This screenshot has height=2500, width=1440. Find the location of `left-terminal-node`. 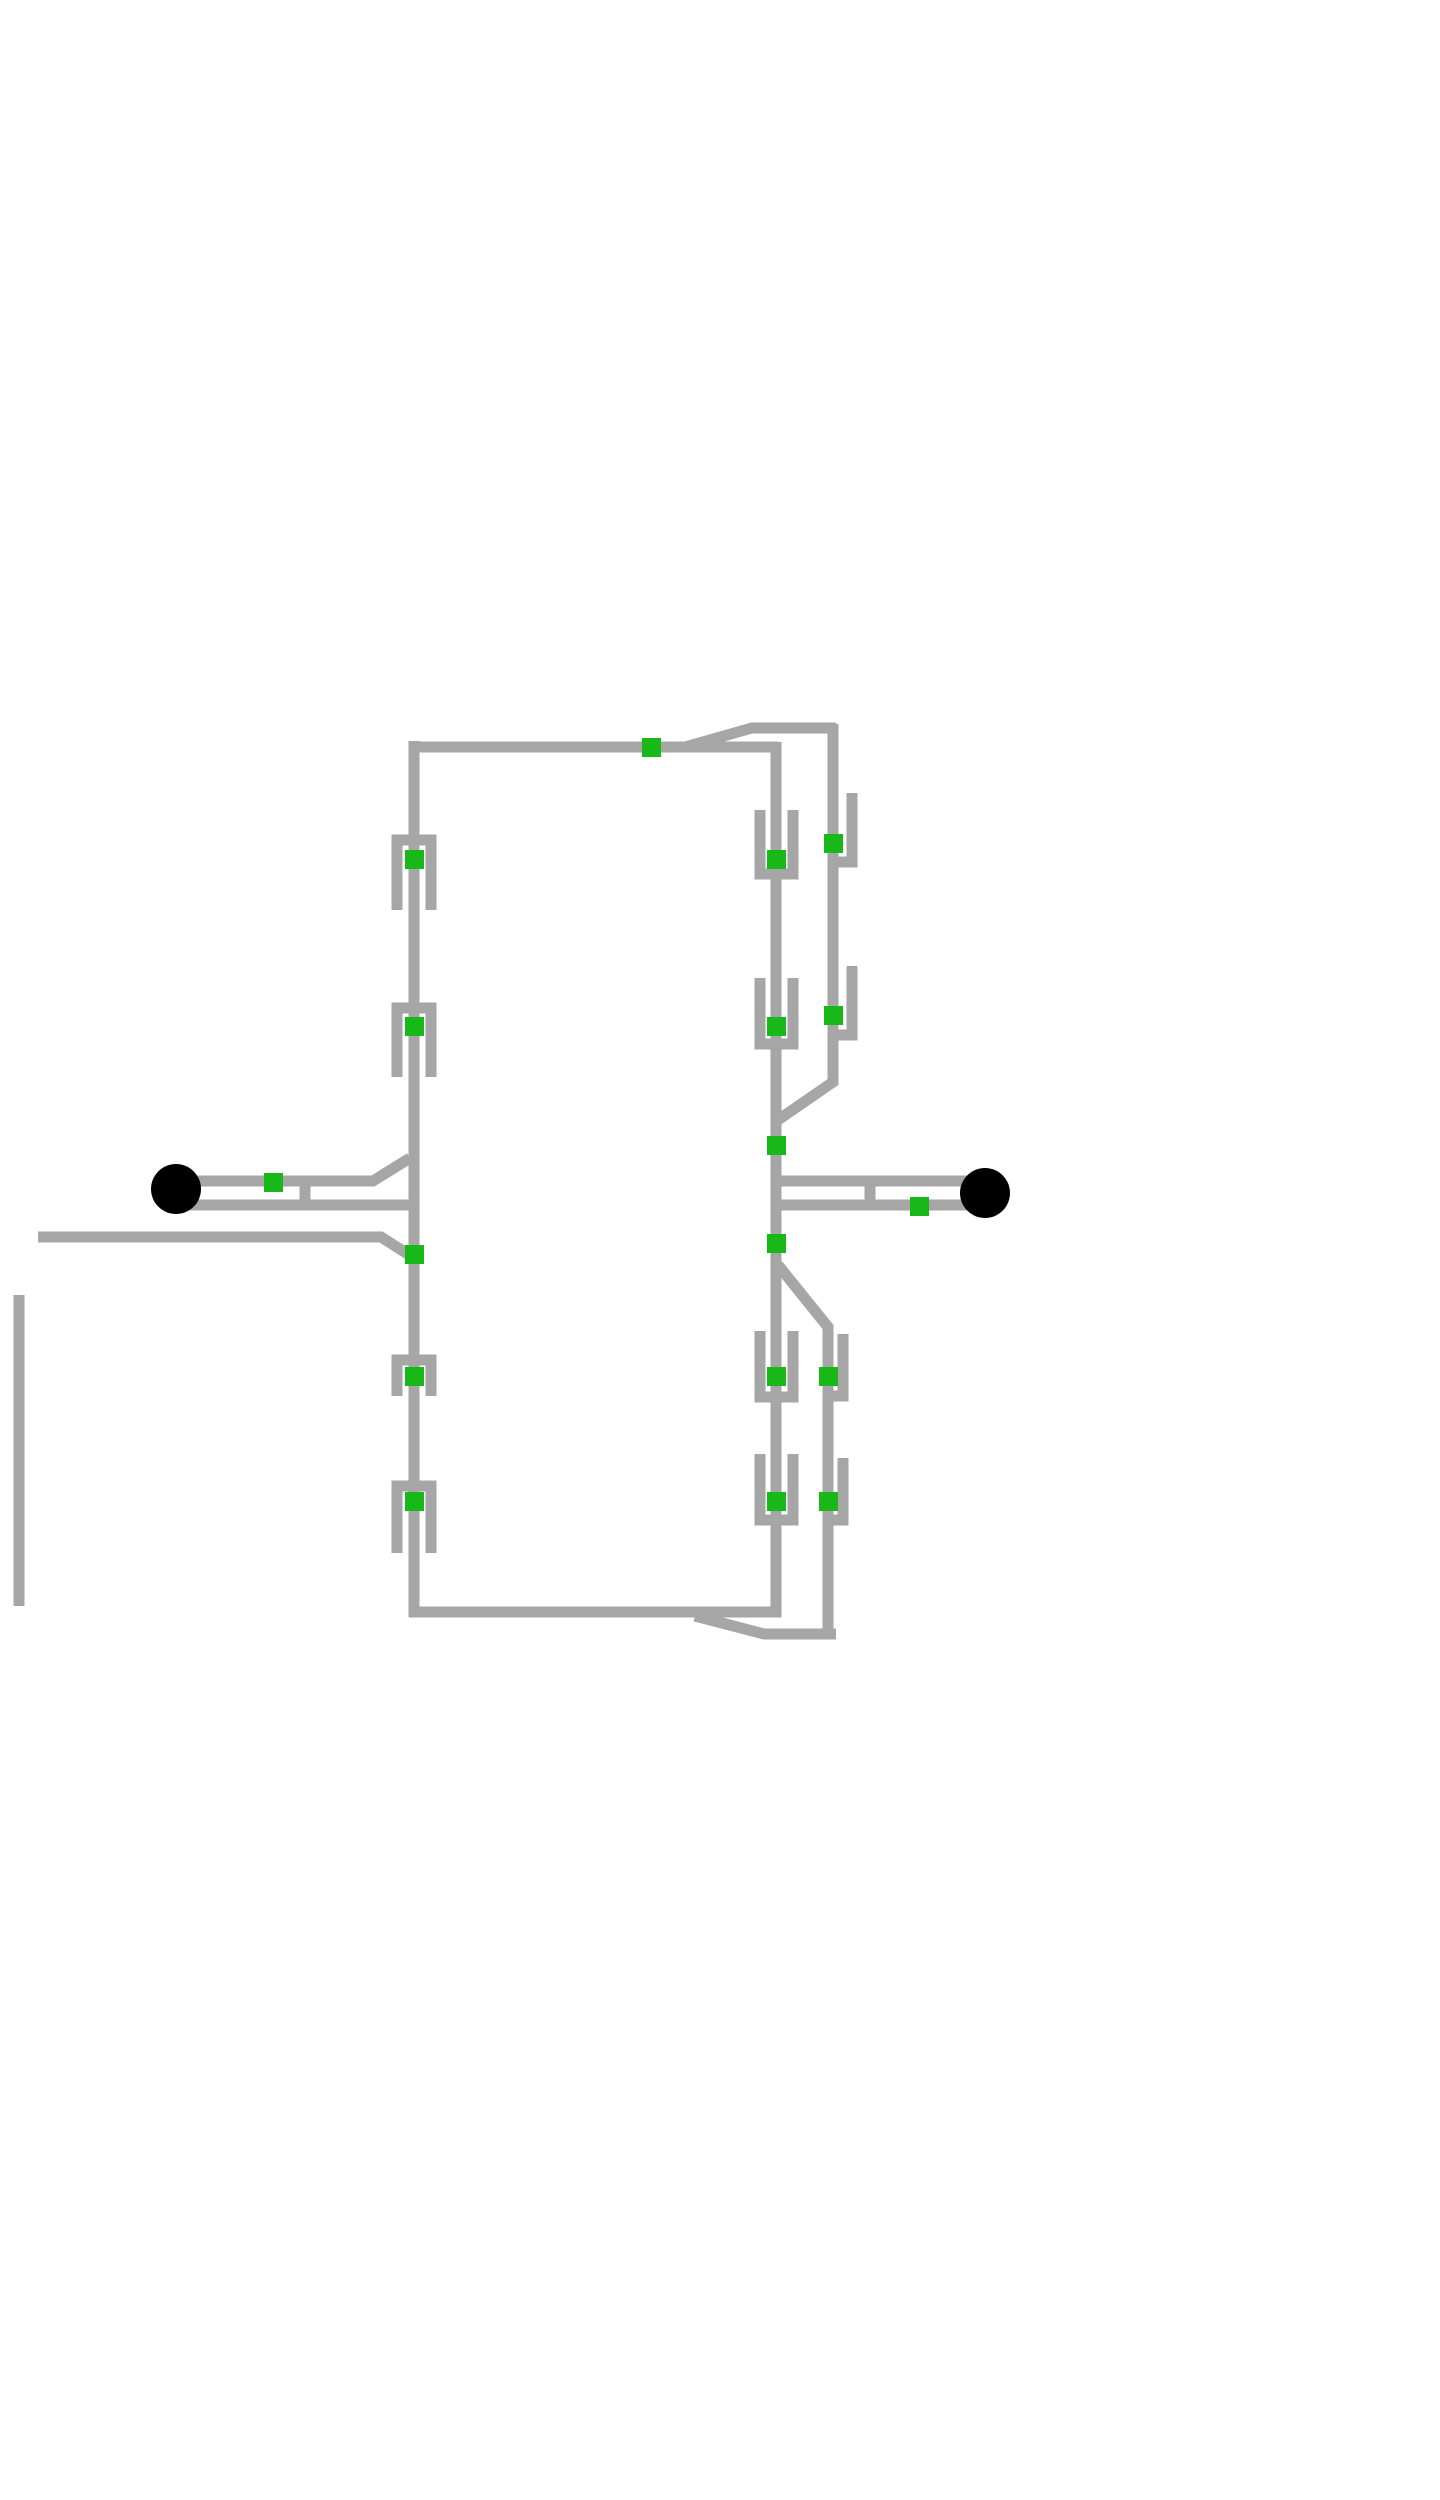

left-terminal-node is located at coordinates (176, 1189).